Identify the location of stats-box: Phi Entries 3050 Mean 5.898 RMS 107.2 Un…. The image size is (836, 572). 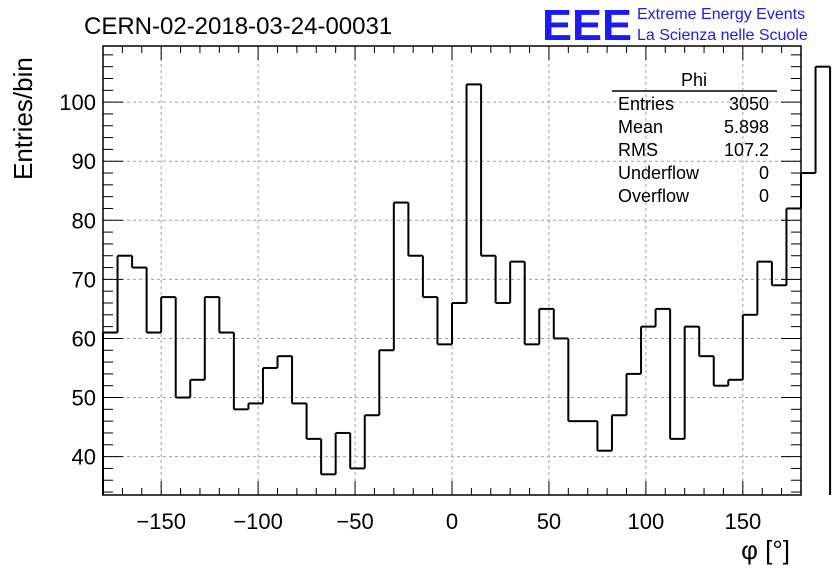
(694, 138).